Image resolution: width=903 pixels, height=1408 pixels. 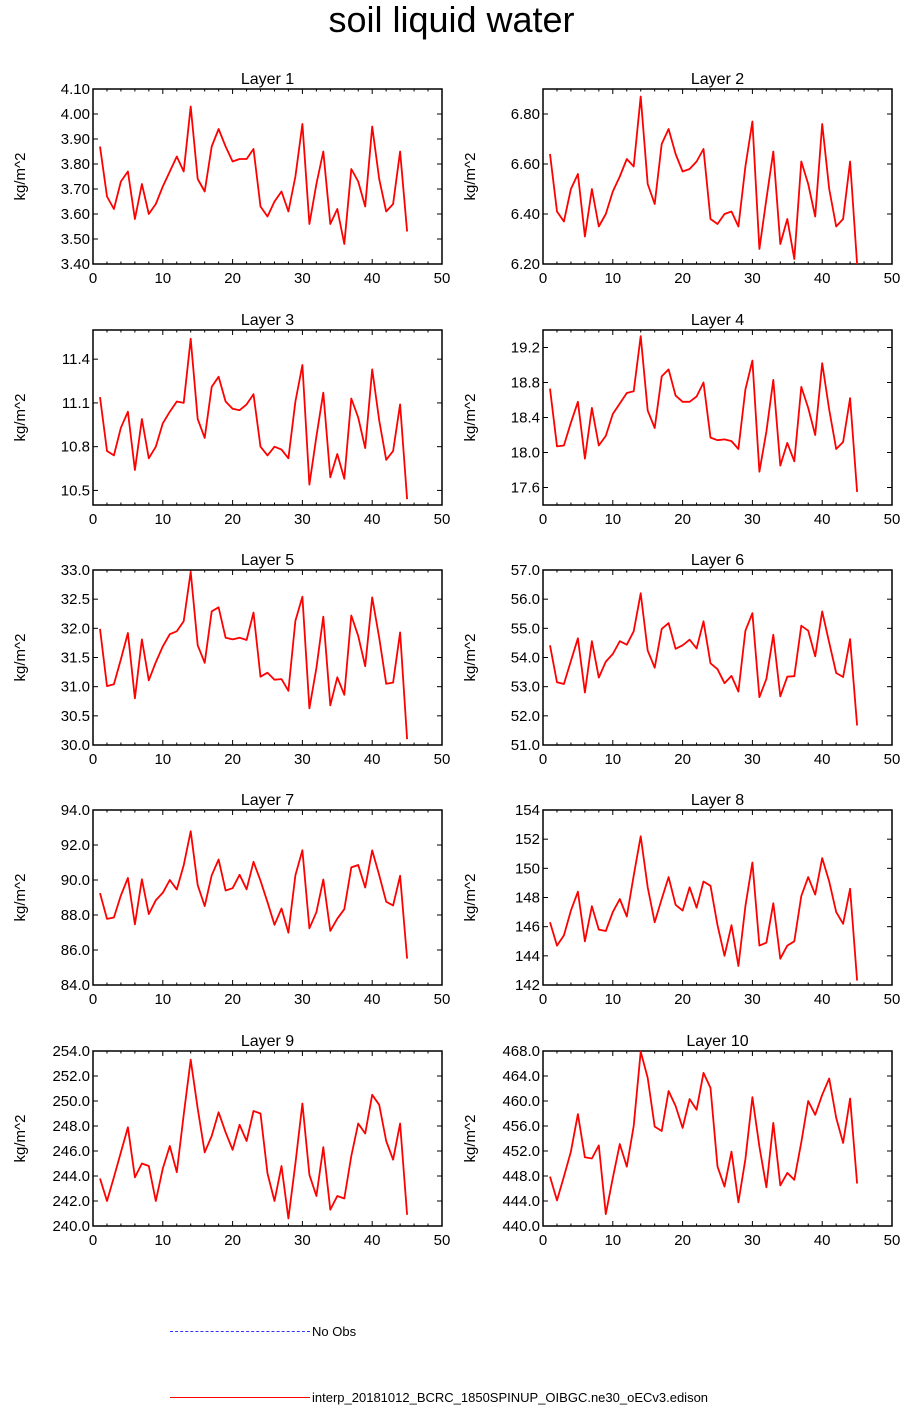 What do you see at coordinates (20, 658) in the screenshot?
I see `y-axis-label-layer-5: kg/m^2` at bounding box center [20, 658].